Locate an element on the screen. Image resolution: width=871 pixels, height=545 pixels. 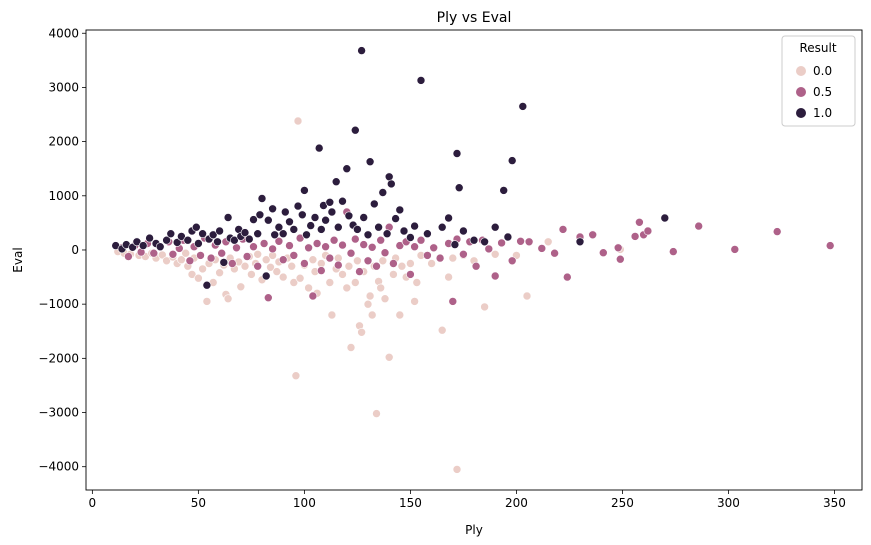
y-tick-label: −3000 is located at coordinates (58, 413).